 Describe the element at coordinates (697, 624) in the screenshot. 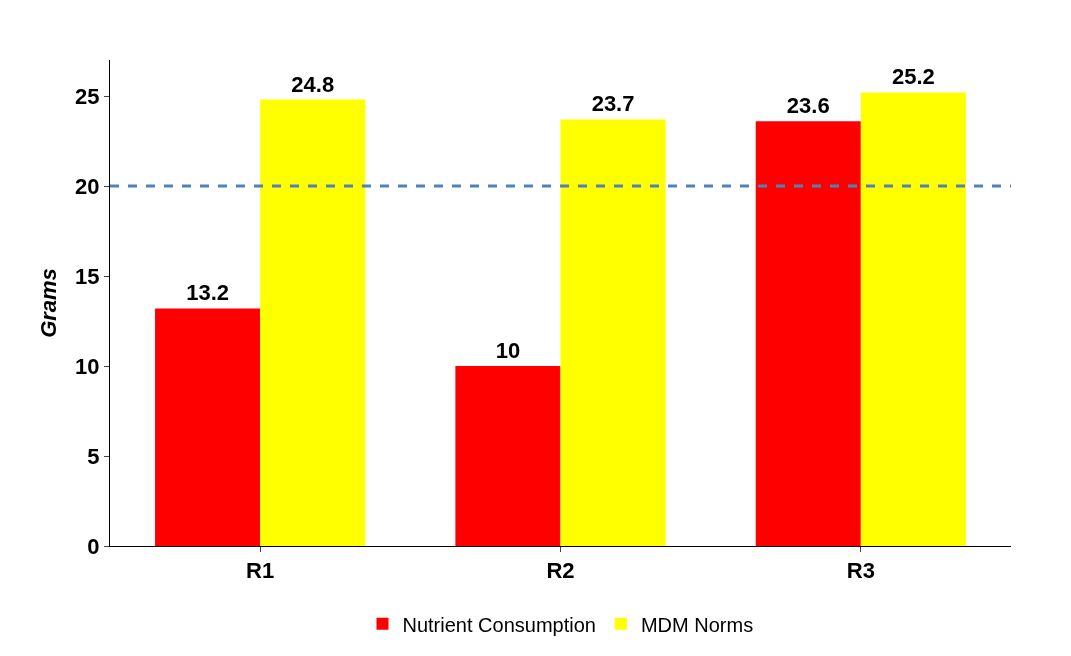

I see `legend-label: MDM Norms` at that location.